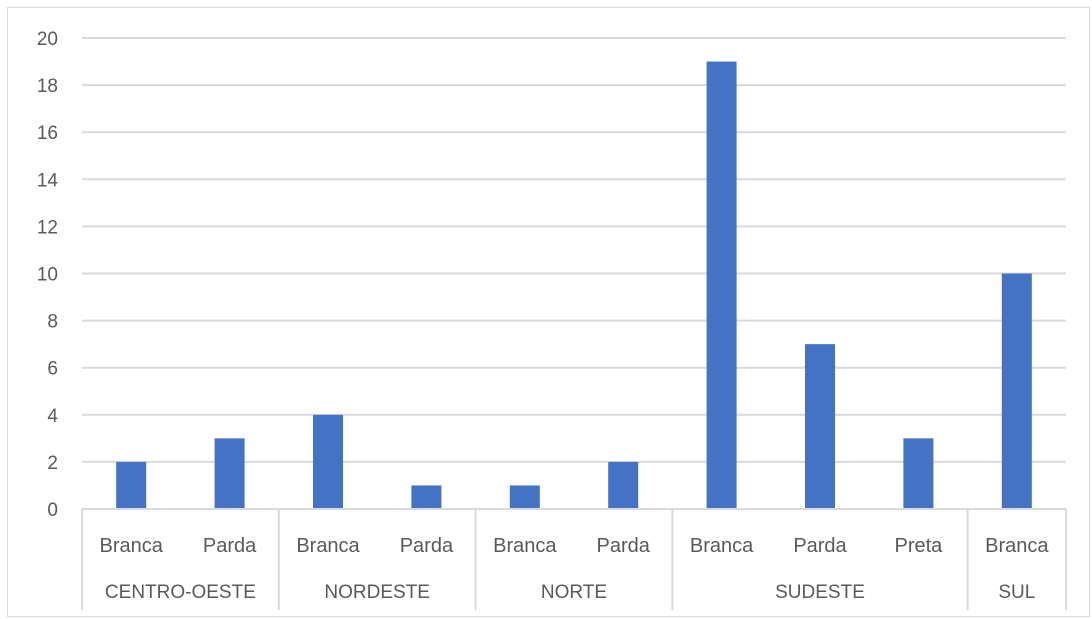  I want to click on y-tick-label: 0, so click(52, 510).